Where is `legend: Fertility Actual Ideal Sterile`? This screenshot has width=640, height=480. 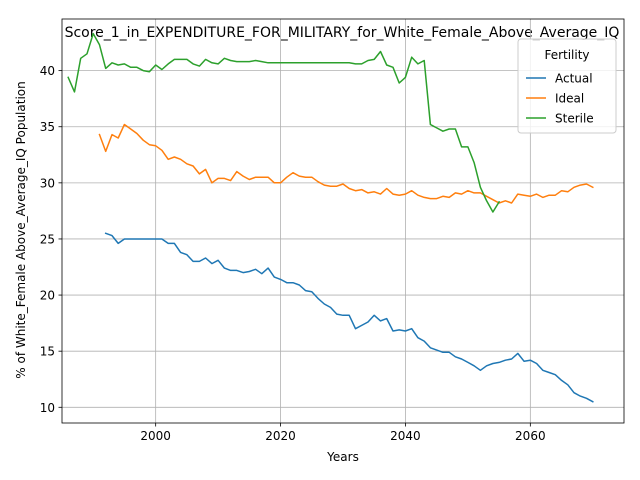 legend: Fertility Actual Ideal Sterile is located at coordinates (567, 86).